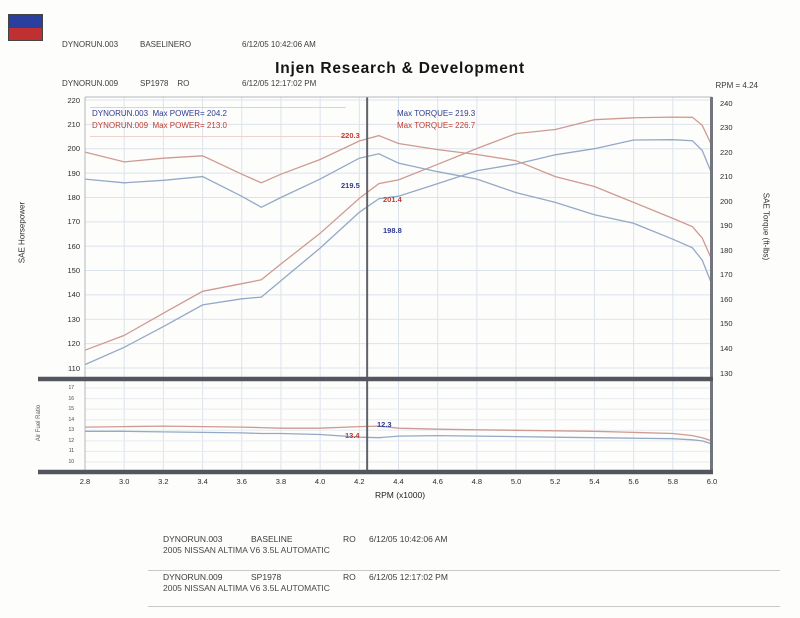 Image resolution: width=800 pixels, height=618 pixels. I want to click on footer-run2-ro: RO, so click(349, 577).